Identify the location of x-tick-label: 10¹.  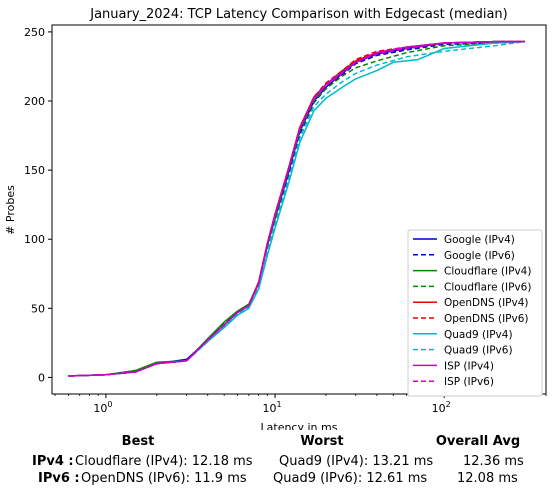
(271, 407).